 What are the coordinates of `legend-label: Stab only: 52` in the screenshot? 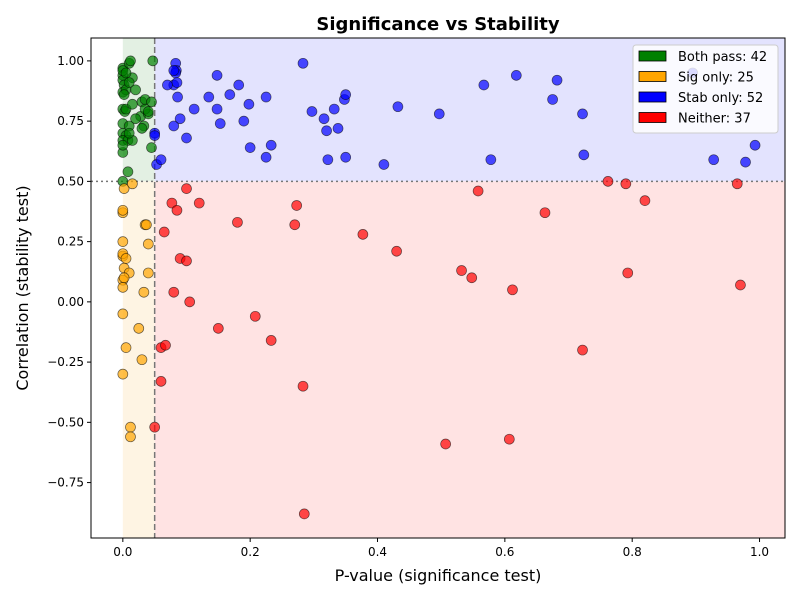 It's located at (720, 98).